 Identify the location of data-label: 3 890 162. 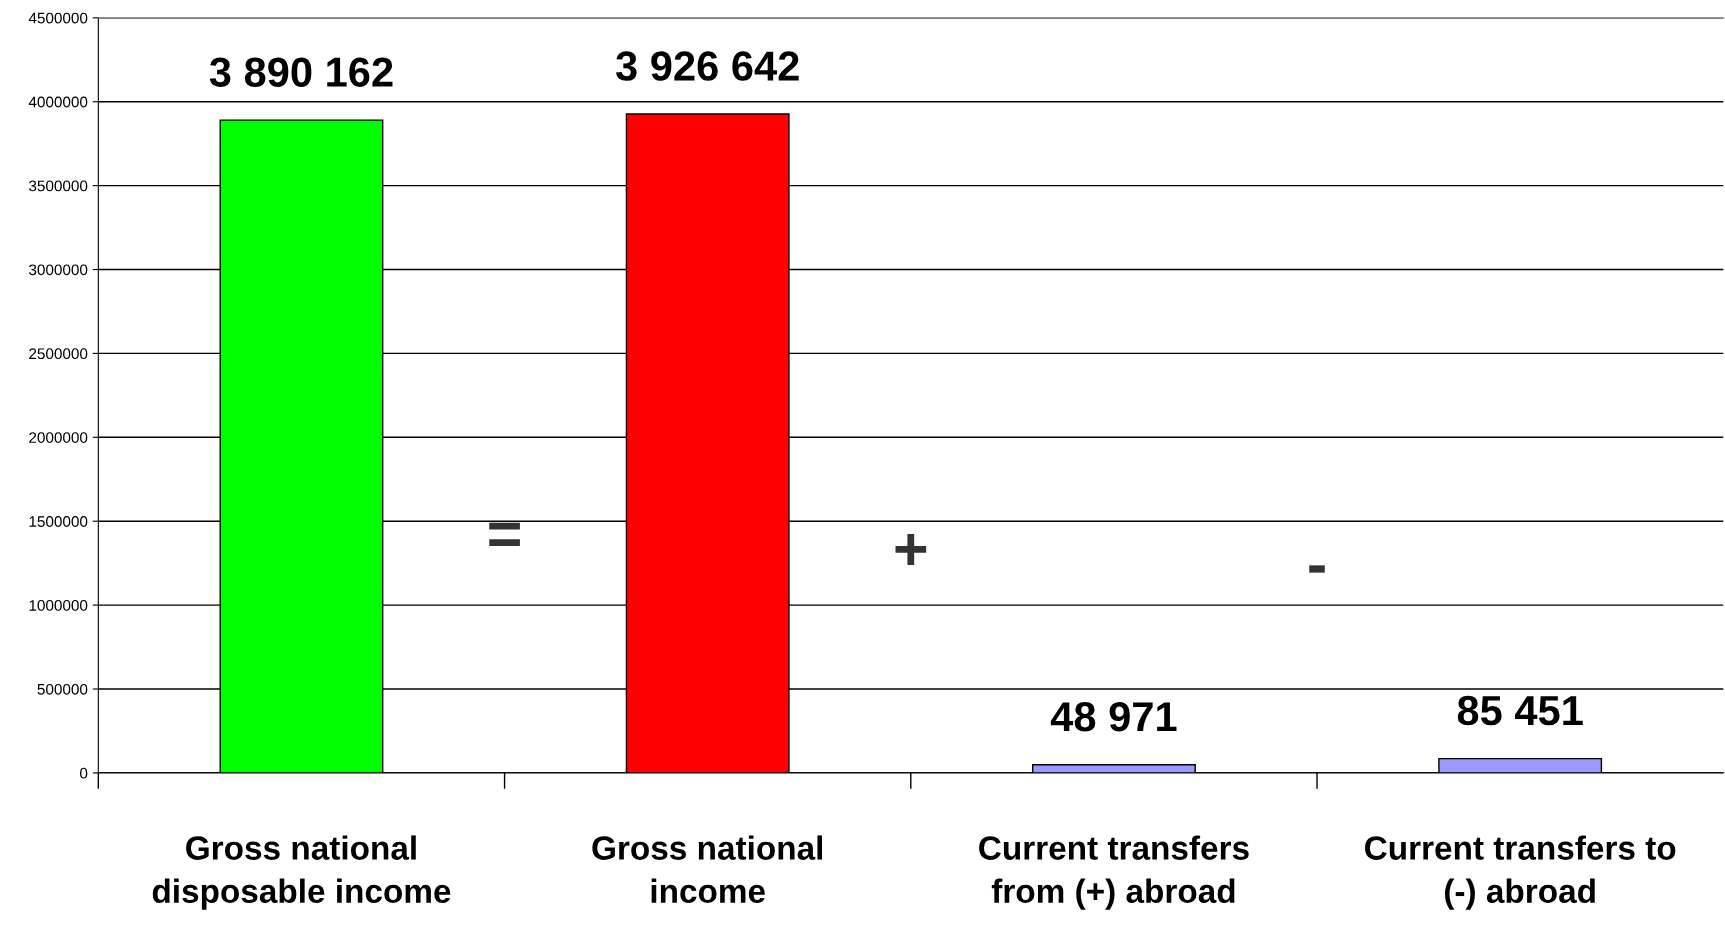
(301, 72).